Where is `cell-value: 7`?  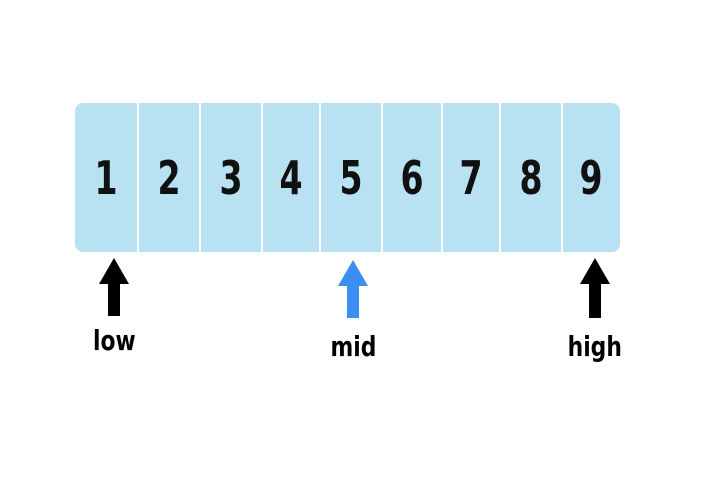
cell-value: 7 is located at coordinates (471, 177).